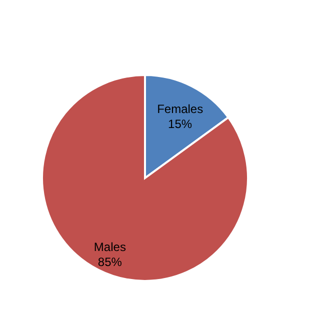  Describe the element at coordinates (180, 109) in the screenshot. I see `slice-label: Females` at that location.